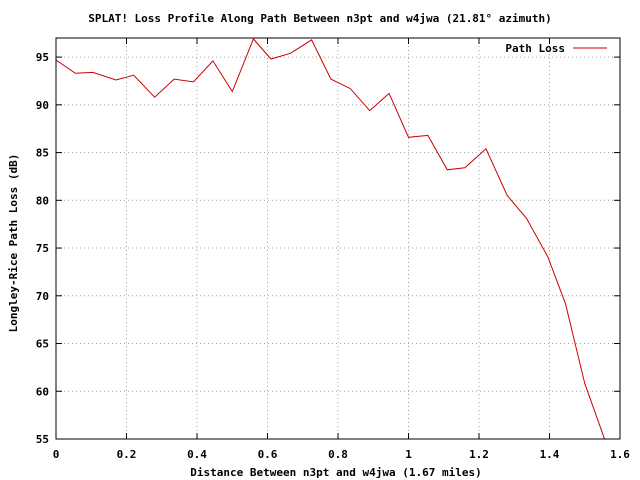  What do you see at coordinates (550, 454) in the screenshot?
I see `x-tick-label: 1.4` at bounding box center [550, 454].